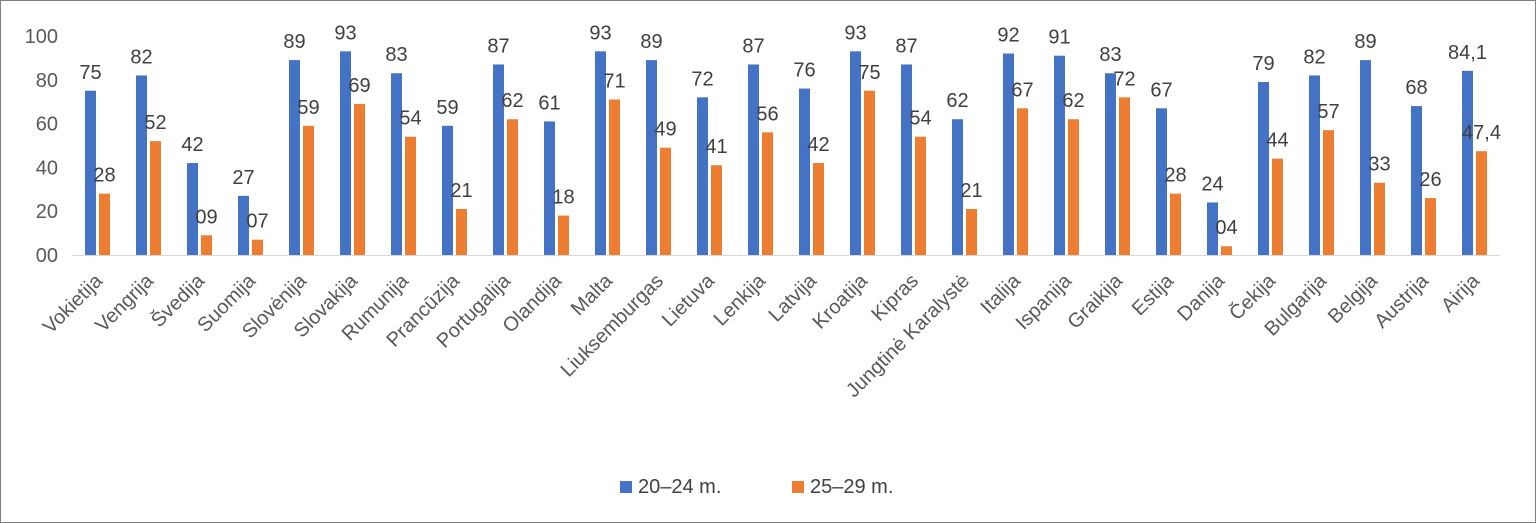  Describe the element at coordinates (124, 302) in the screenshot. I see `x-category-label: Vengrija` at that location.